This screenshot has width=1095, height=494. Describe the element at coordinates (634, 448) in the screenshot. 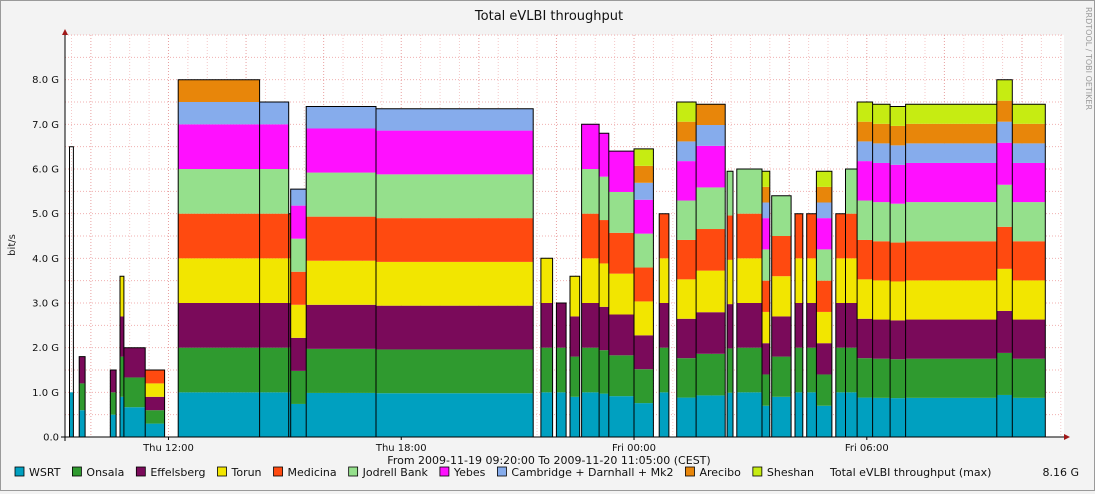

I see `x-tick-label: Fri 00:00` at that location.